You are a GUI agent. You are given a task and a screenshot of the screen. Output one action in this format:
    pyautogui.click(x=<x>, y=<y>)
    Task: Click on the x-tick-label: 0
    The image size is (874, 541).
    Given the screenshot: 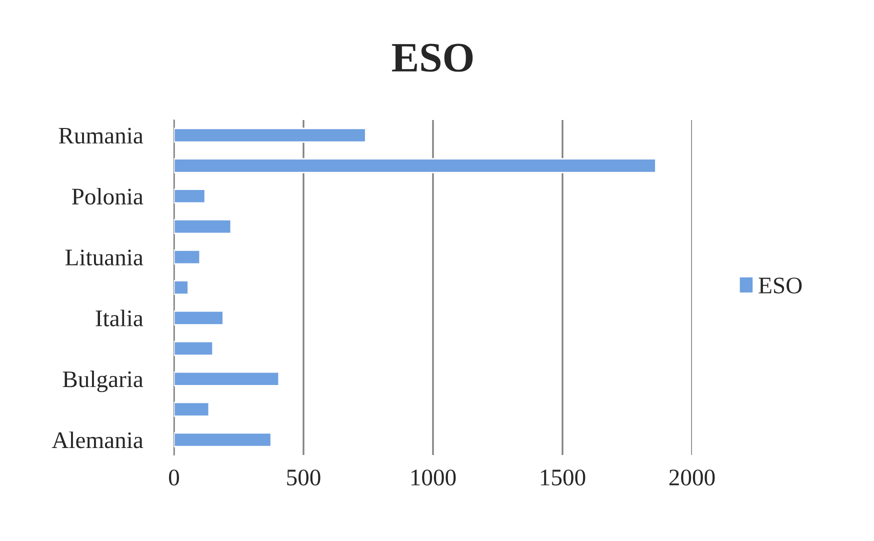 What is the action you would take?
    pyautogui.click(x=174, y=478)
    